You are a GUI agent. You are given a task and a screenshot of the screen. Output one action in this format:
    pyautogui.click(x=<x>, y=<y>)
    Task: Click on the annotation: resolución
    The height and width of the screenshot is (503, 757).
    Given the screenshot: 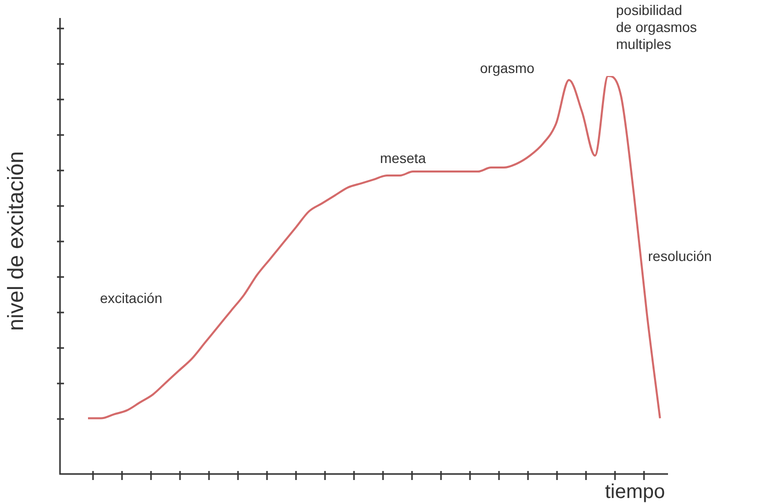 What is the action you would take?
    pyautogui.click(x=680, y=256)
    